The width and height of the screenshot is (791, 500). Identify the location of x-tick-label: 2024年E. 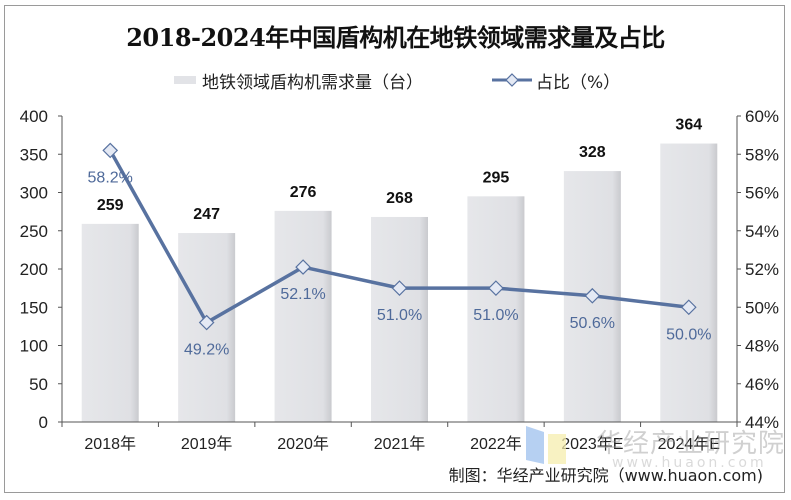
(689, 444).